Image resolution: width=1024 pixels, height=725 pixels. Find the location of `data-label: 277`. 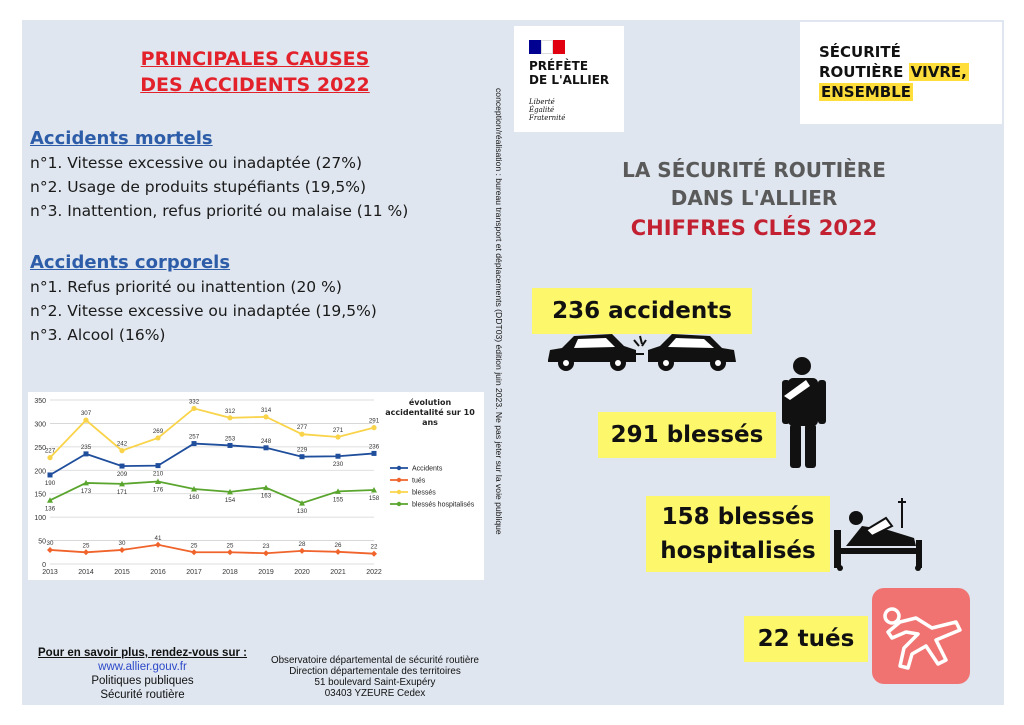

data-label: 277 is located at coordinates (302, 427).